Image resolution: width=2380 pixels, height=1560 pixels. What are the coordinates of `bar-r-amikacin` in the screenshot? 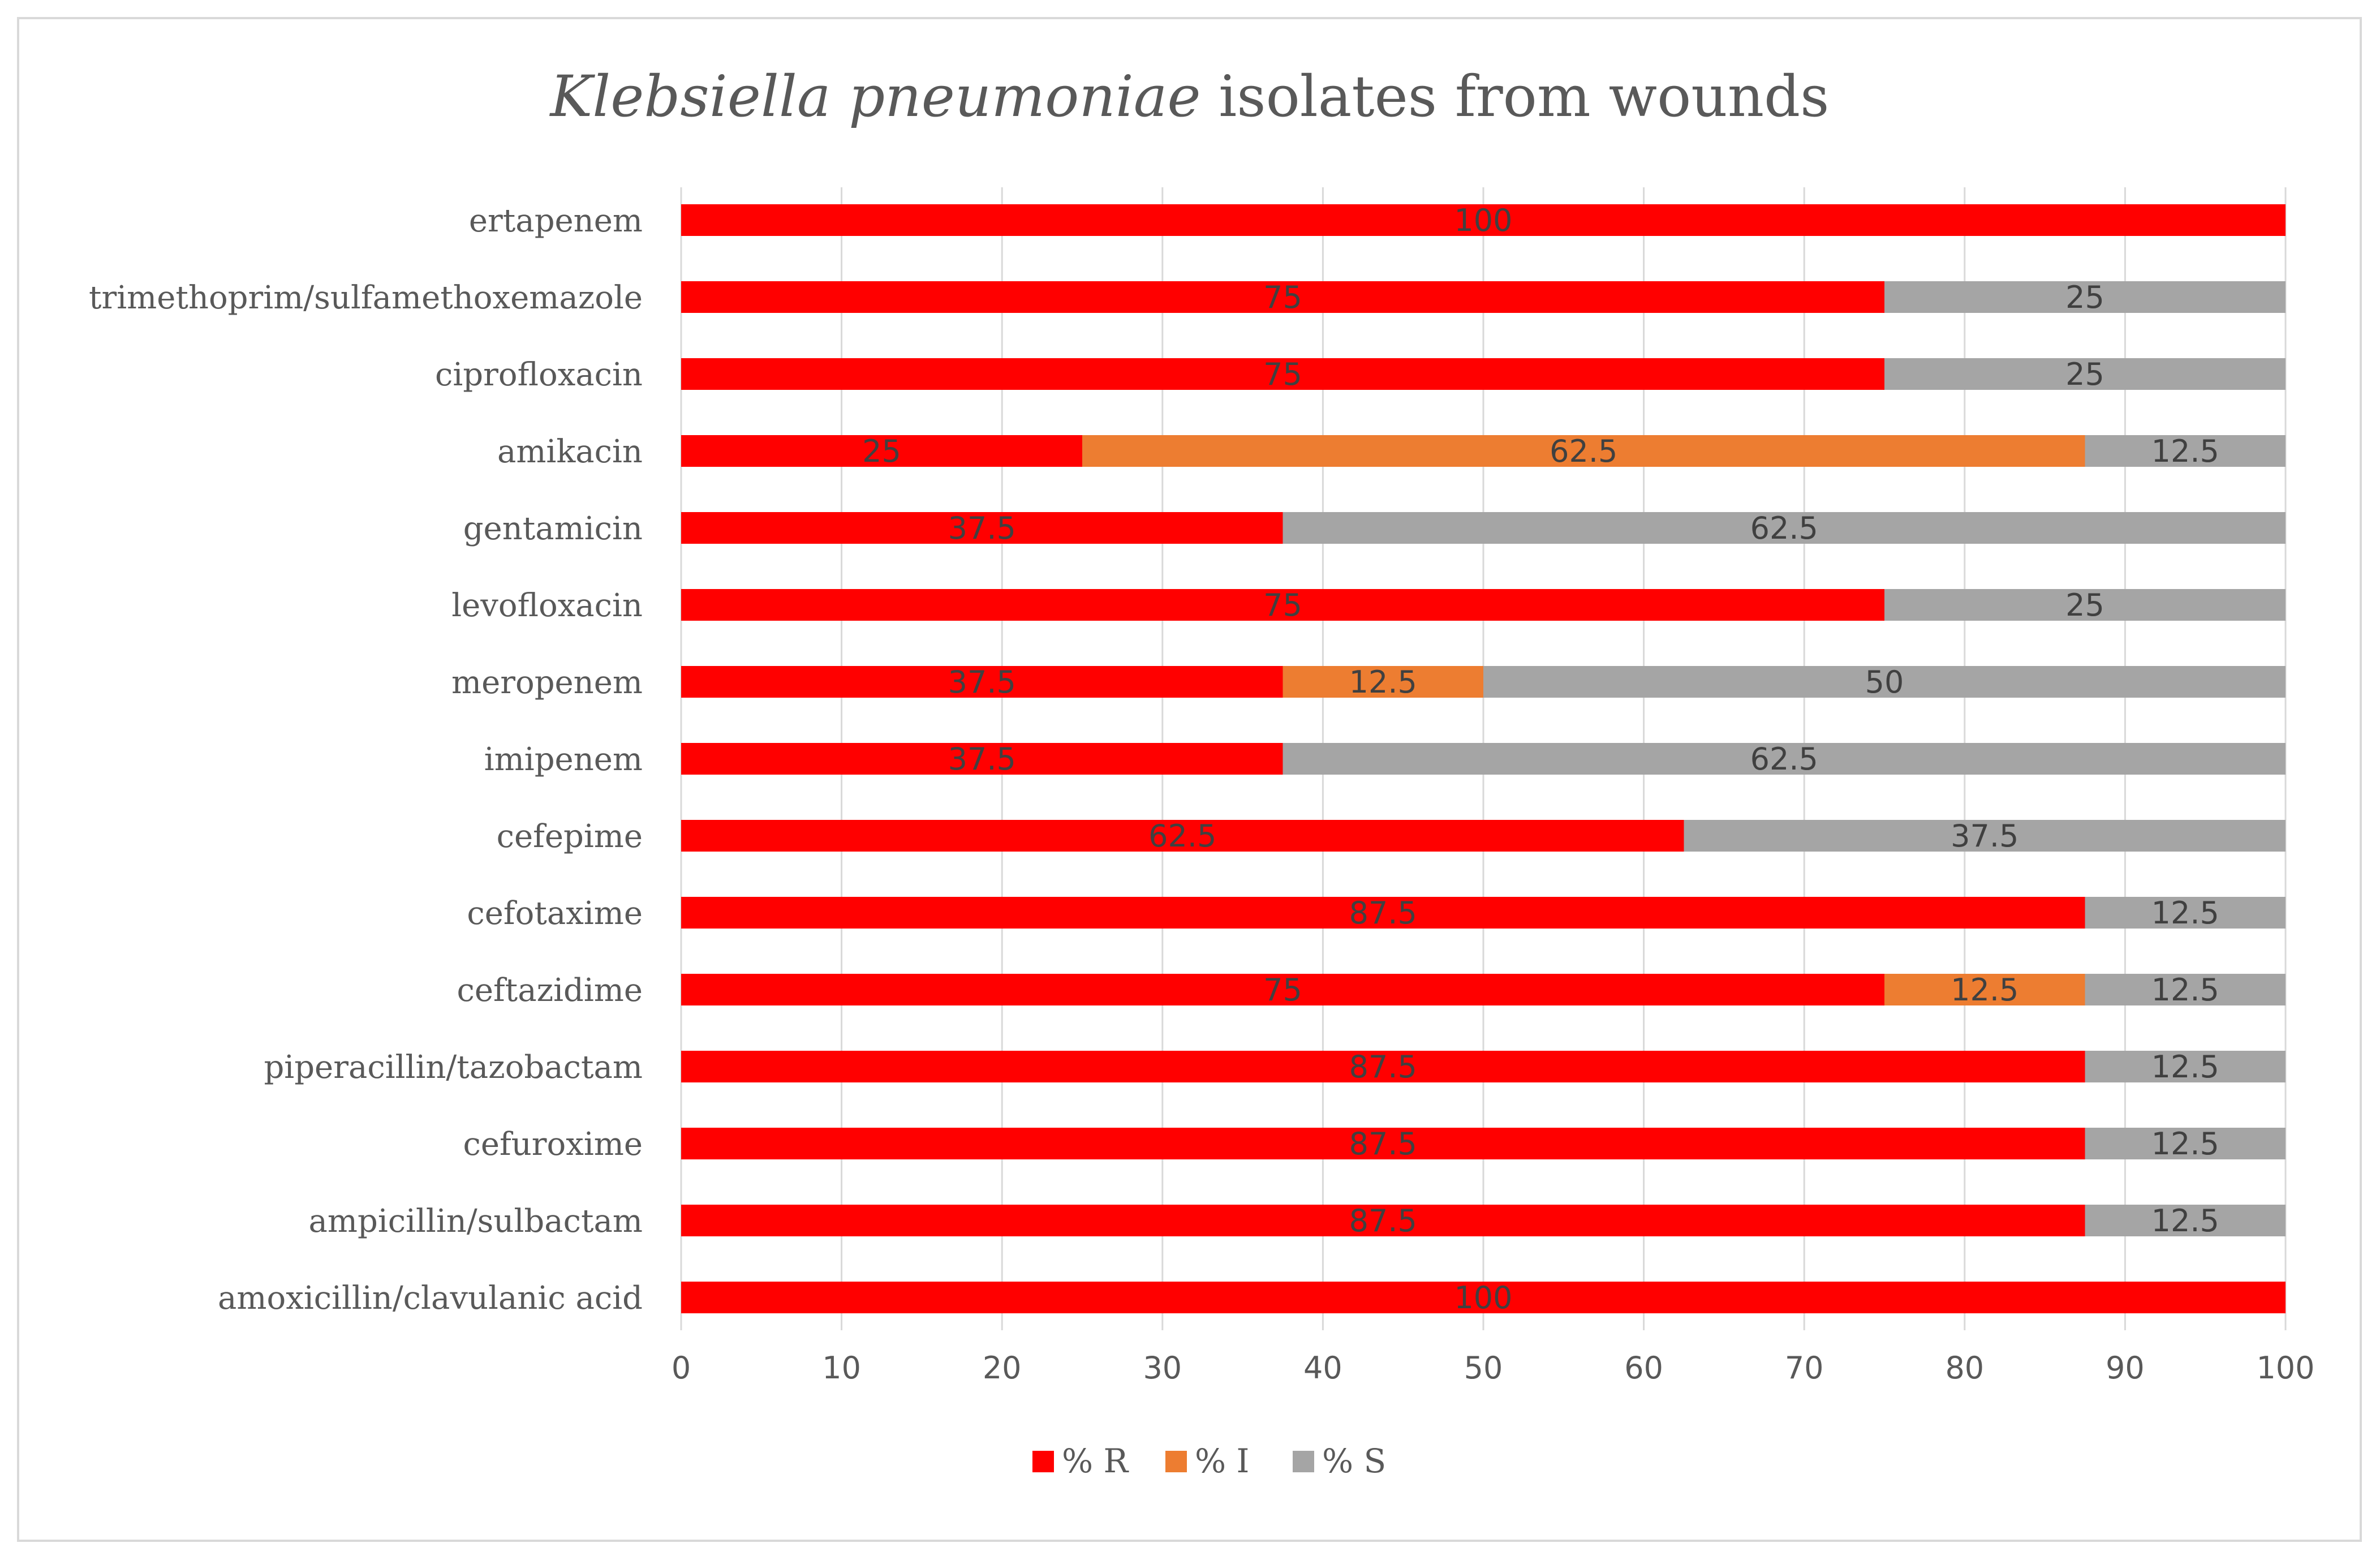 It's located at (881, 451).